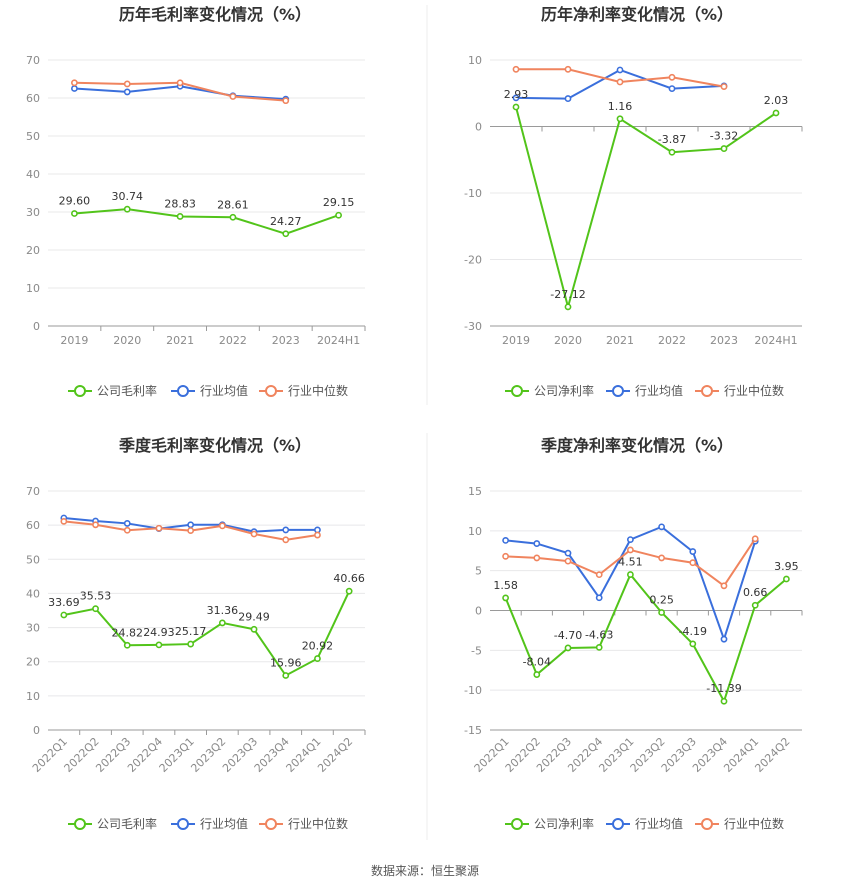 This screenshot has width=850, height=891. What do you see at coordinates (159, 632) in the screenshot?
I see `data-label: 24.93` at bounding box center [159, 632].